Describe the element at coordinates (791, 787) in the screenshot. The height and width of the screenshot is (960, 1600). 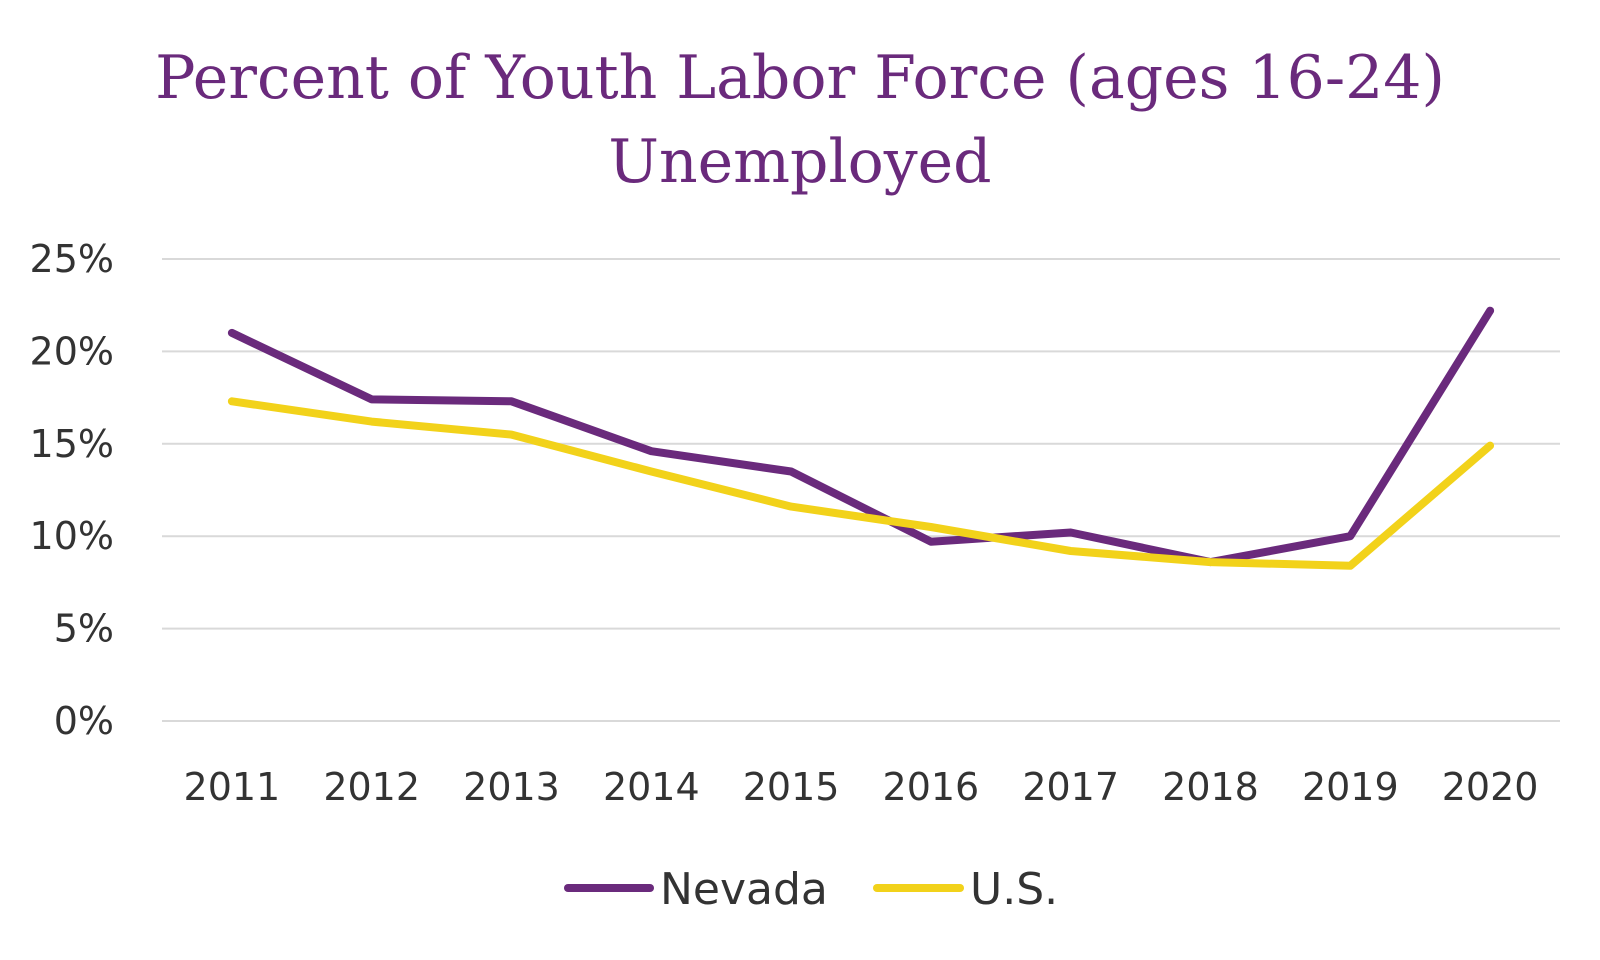
I see `x-tick-label: 2015` at that location.